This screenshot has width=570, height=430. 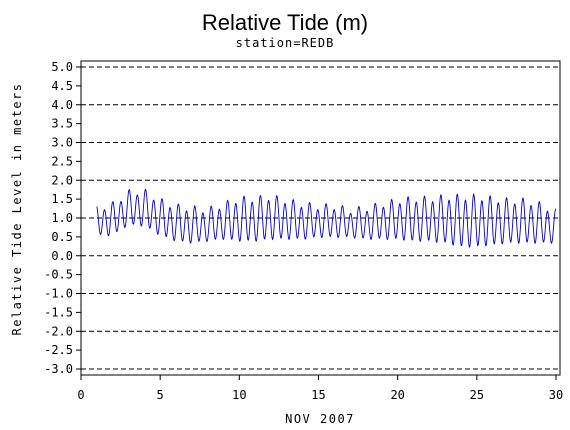 I want to click on x-tick-label: 20, so click(x=397, y=395).